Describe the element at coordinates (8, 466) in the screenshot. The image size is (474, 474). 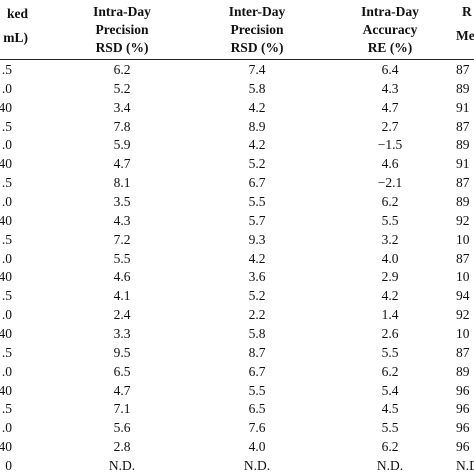
I see `cell: 0` at that location.